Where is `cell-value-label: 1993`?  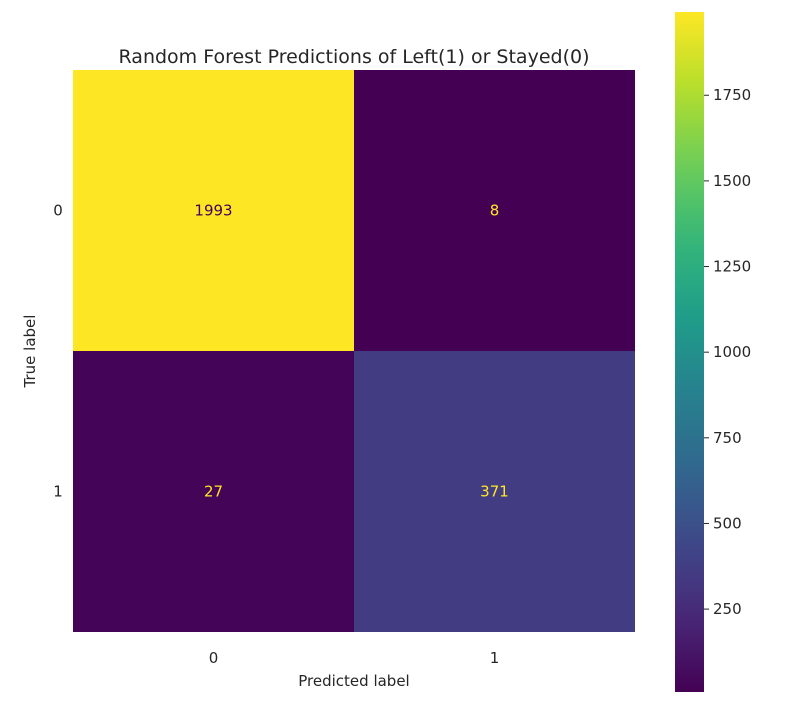 cell-value-label: 1993 is located at coordinates (213, 211).